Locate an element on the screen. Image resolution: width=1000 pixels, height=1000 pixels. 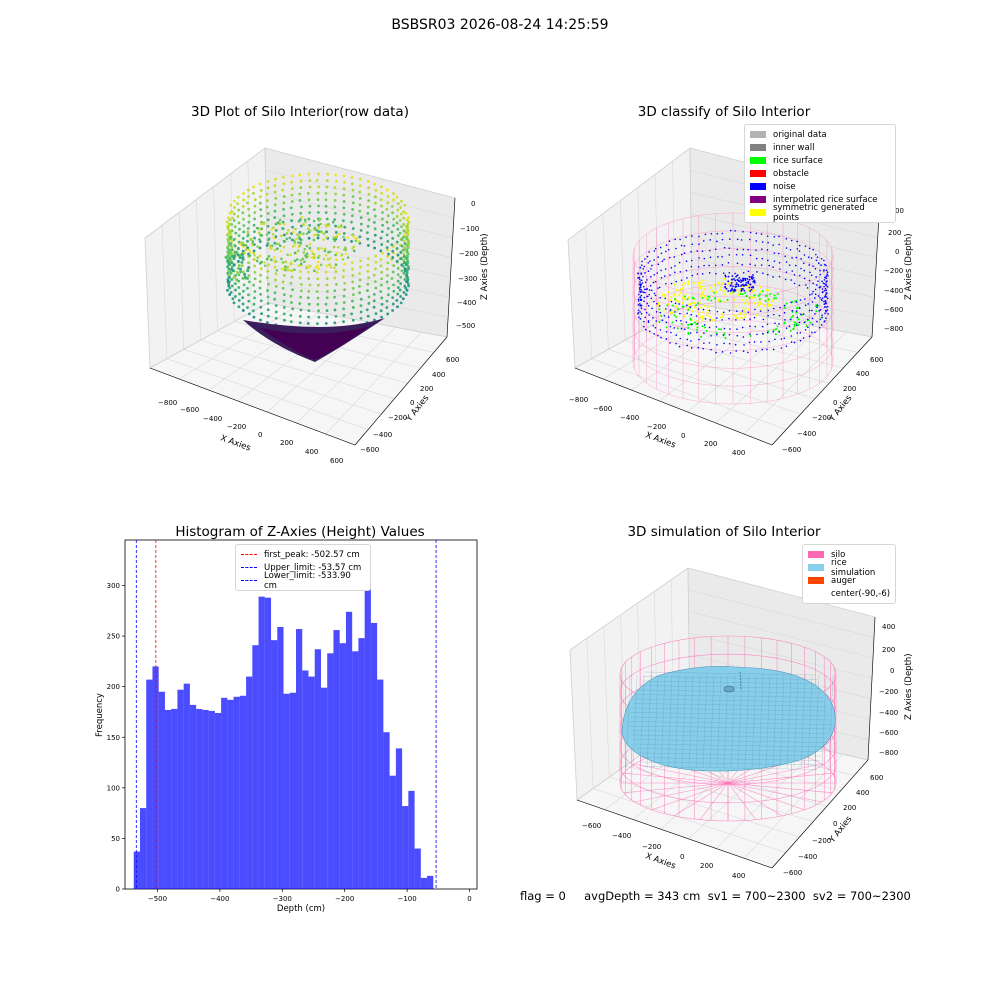
silo-floor-spoke is located at coordinates (681, 773).